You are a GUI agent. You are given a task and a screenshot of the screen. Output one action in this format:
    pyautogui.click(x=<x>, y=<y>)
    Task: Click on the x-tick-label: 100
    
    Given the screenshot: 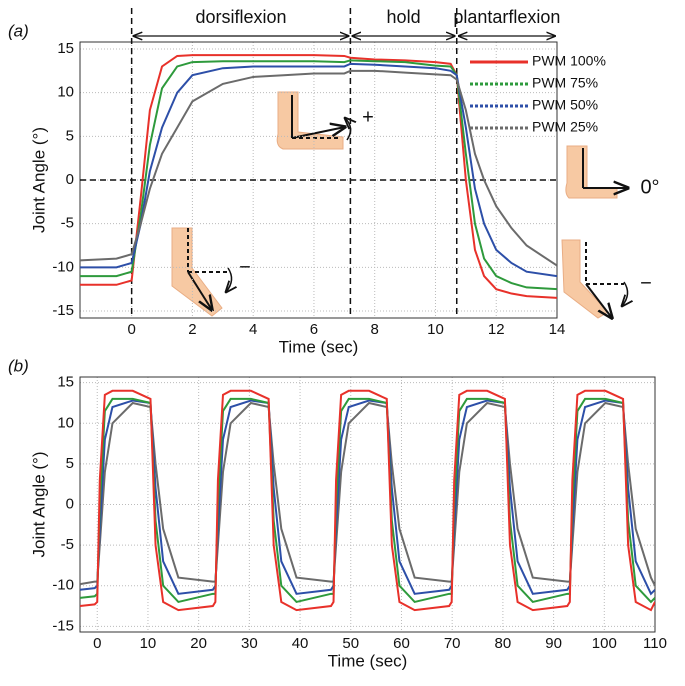 What is the action you would take?
    pyautogui.click(x=604, y=643)
    